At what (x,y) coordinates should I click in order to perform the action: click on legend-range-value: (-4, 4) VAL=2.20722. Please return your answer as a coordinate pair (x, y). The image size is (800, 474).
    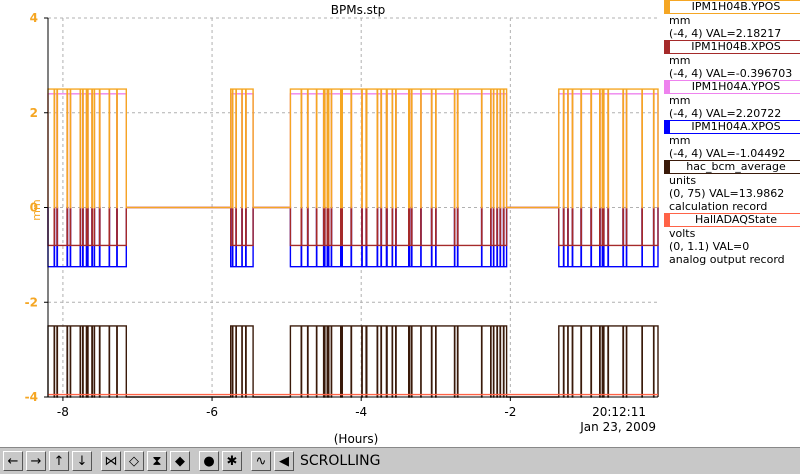
    Looking at the image, I should click on (731, 113).